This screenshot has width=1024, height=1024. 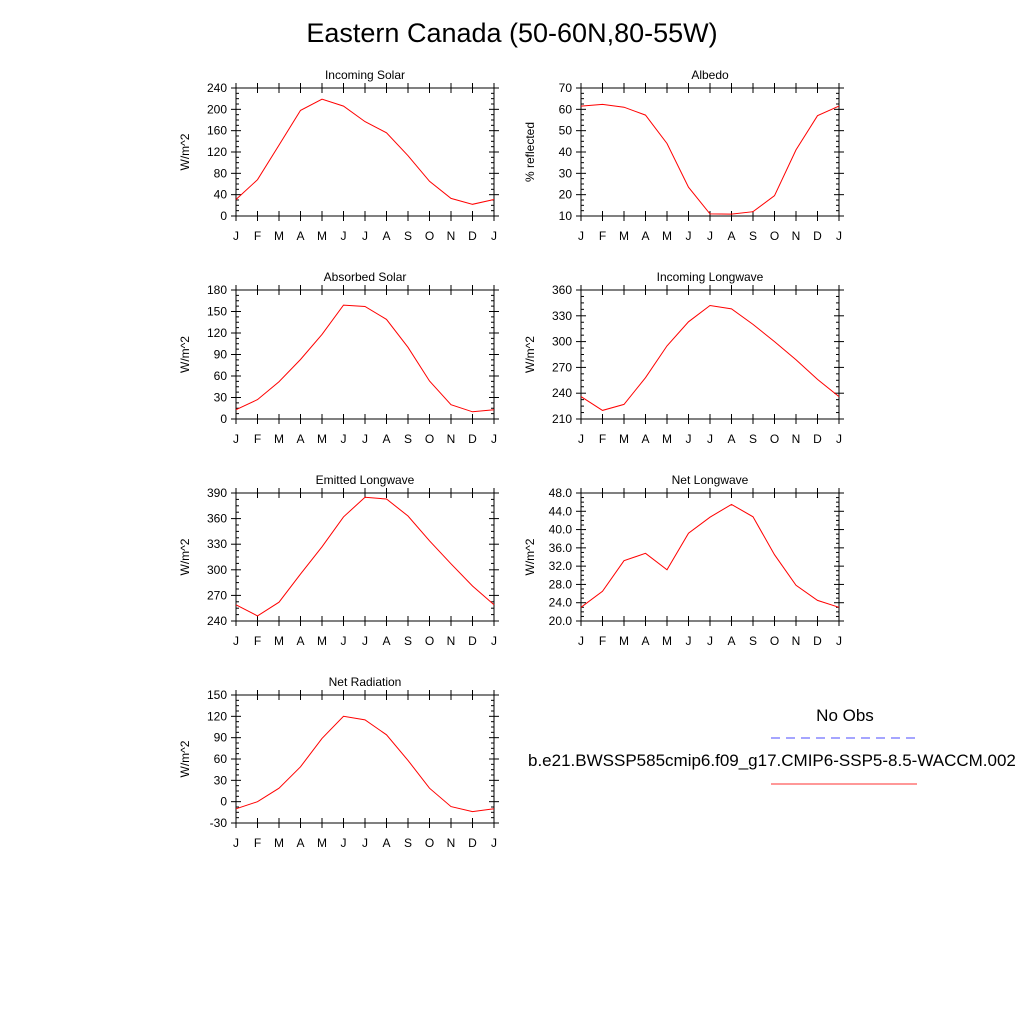 I want to click on chart-title: Emitted Longwave, so click(x=365, y=480).